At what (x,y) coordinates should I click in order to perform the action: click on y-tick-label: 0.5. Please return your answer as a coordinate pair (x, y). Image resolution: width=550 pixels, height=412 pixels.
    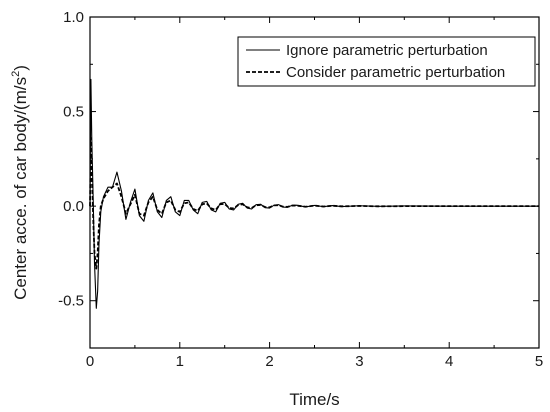
    Looking at the image, I should click on (73, 112).